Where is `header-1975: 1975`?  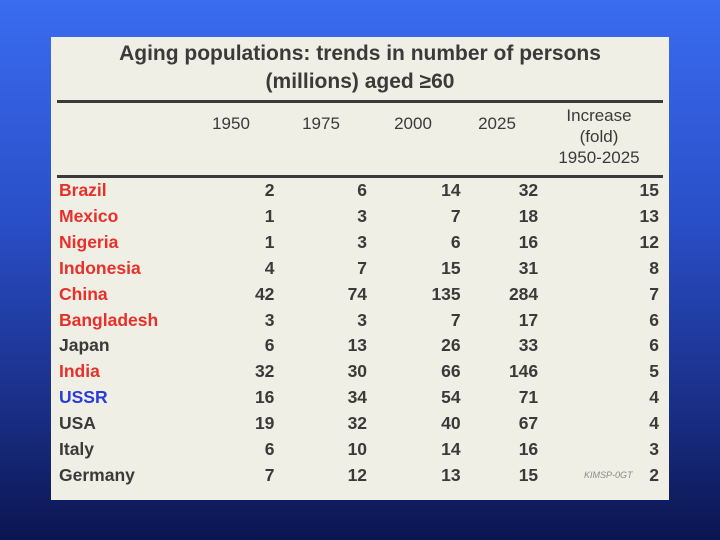
header-1975: 1975 is located at coordinates (321, 123).